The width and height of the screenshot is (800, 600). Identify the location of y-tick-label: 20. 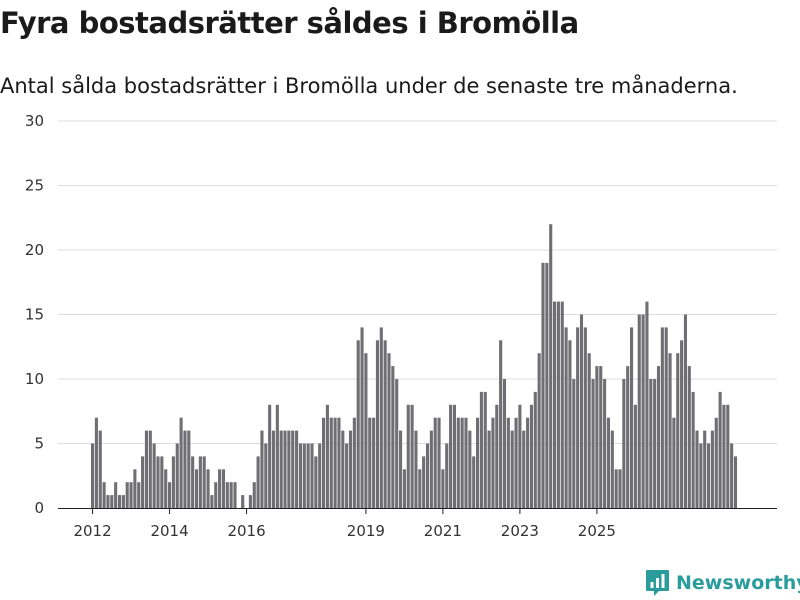
(34, 250).